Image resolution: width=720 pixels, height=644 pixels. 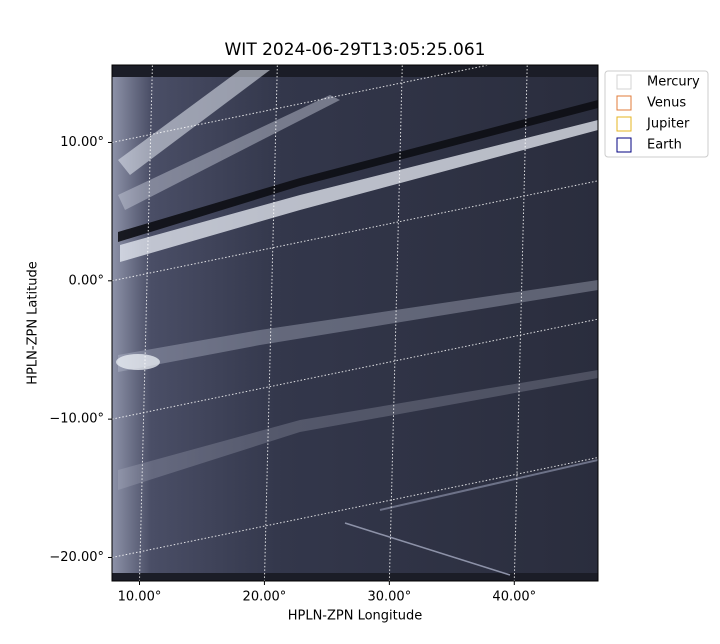 What do you see at coordinates (82, 142) in the screenshot?
I see `y-tick-label: 10.00°` at bounding box center [82, 142].